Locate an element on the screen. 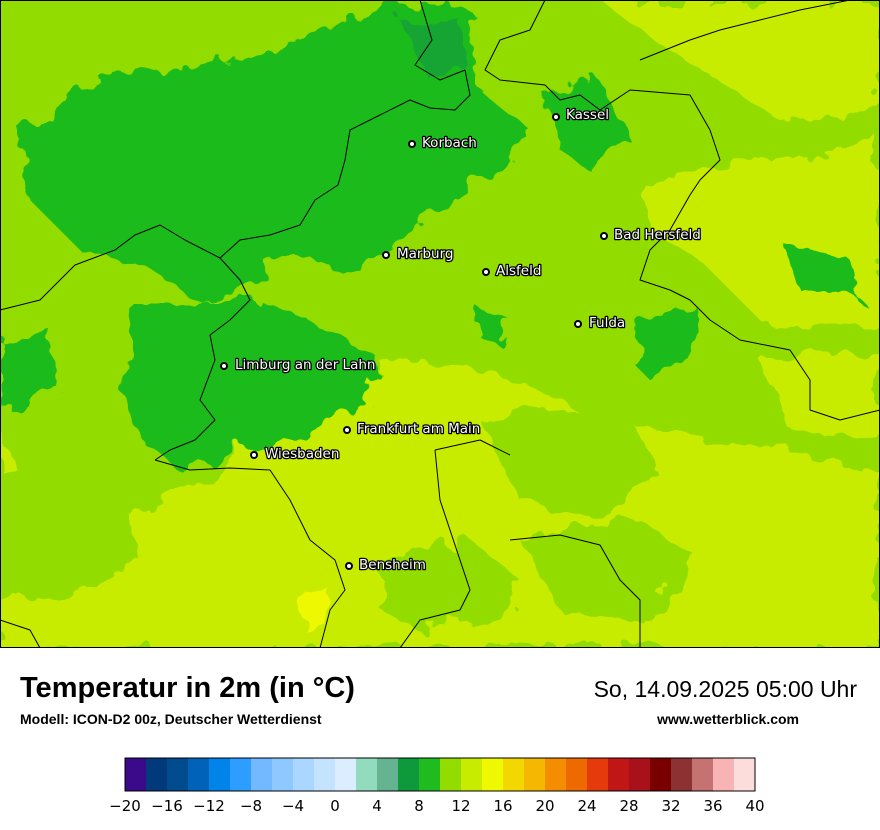 The image size is (880, 830). color-scale-tick-label: 24 is located at coordinates (586, 806).